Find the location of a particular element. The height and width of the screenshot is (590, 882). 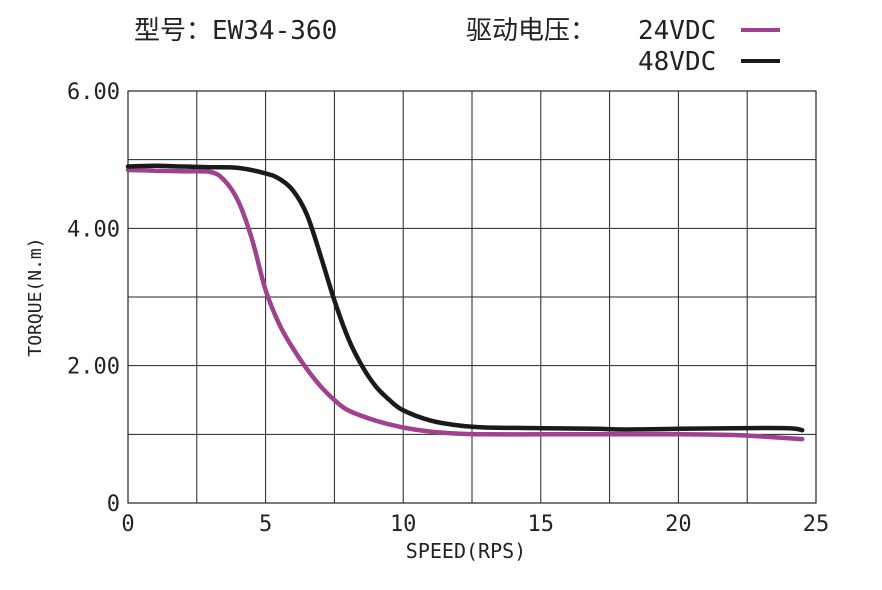

y-tick-label: 2.00 is located at coordinates (93, 367).